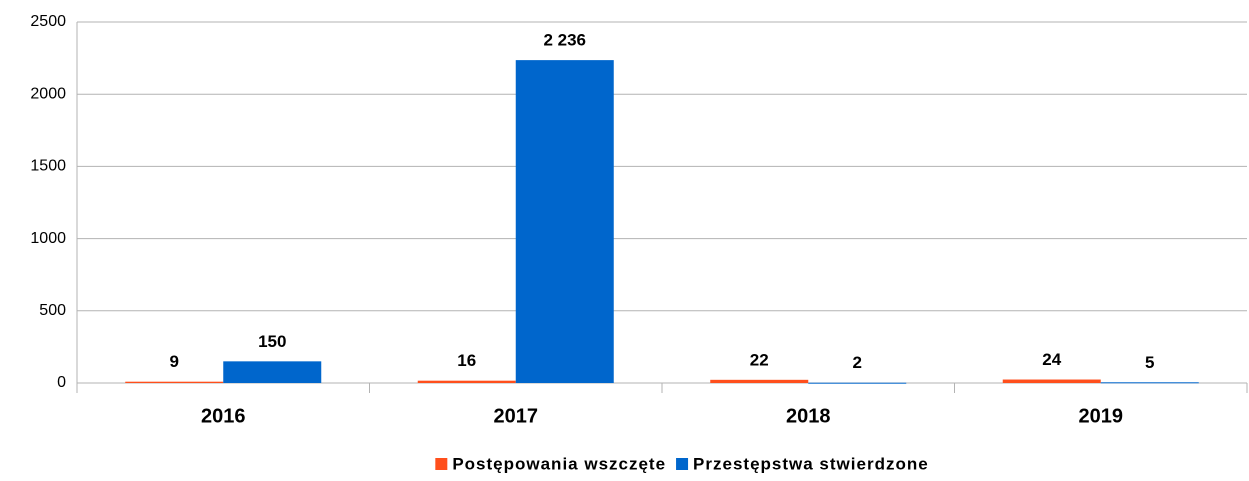  I want to click on x-tick-label: 2017, so click(516, 416).